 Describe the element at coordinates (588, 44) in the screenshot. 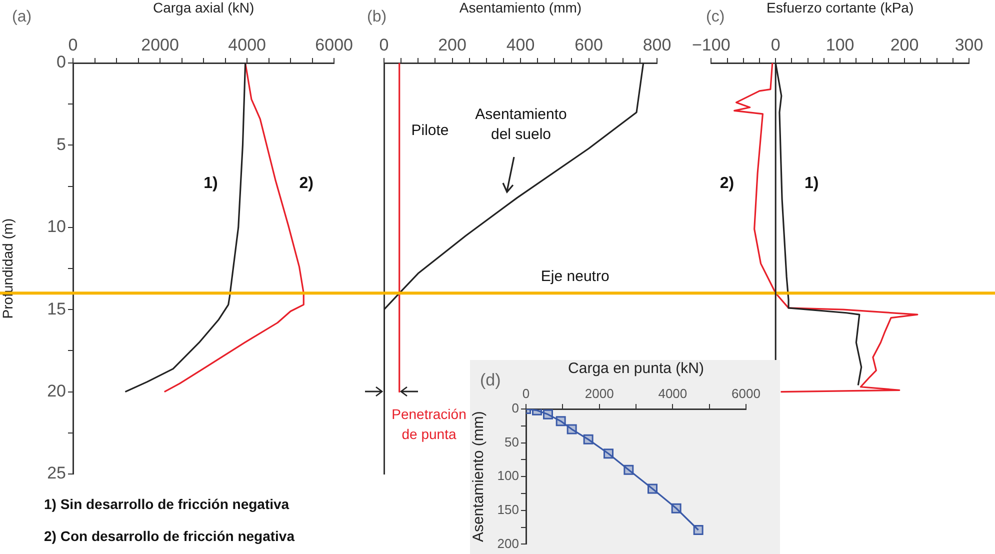

I see `x-tick-label: 600` at that location.